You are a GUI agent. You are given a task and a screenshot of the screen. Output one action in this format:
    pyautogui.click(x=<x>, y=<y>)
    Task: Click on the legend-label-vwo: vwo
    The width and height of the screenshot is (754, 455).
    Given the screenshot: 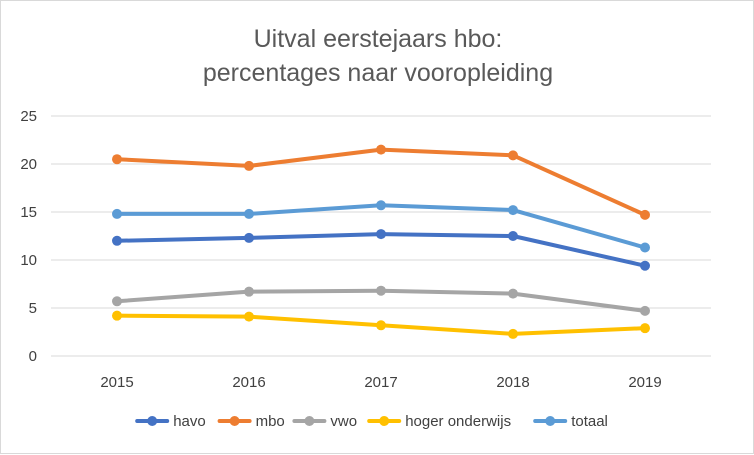 What is the action you would take?
    pyautogui.click(x=343, y=421)
    